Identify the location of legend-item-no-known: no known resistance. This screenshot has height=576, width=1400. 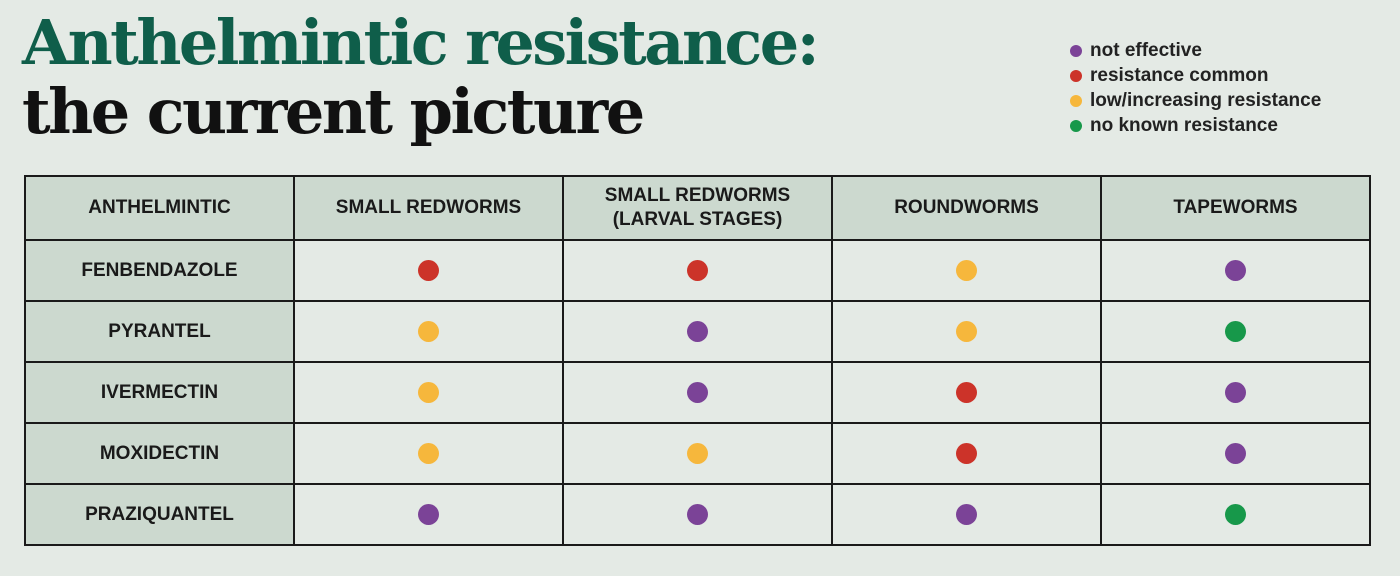
(1195, 125).